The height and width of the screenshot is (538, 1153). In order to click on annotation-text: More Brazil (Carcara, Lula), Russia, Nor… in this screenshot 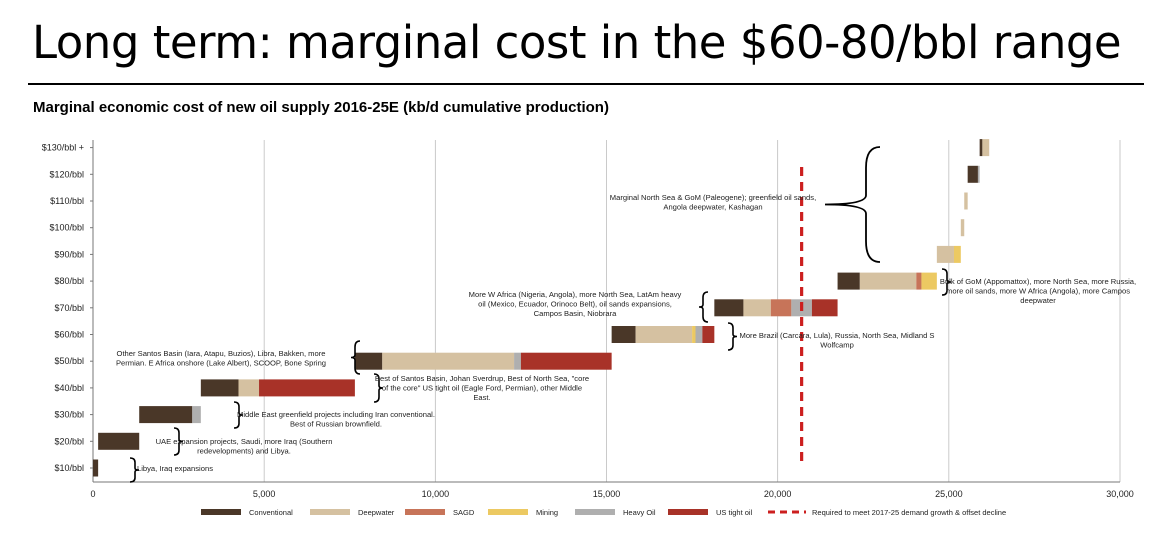, I will do `click(837, 340)`.